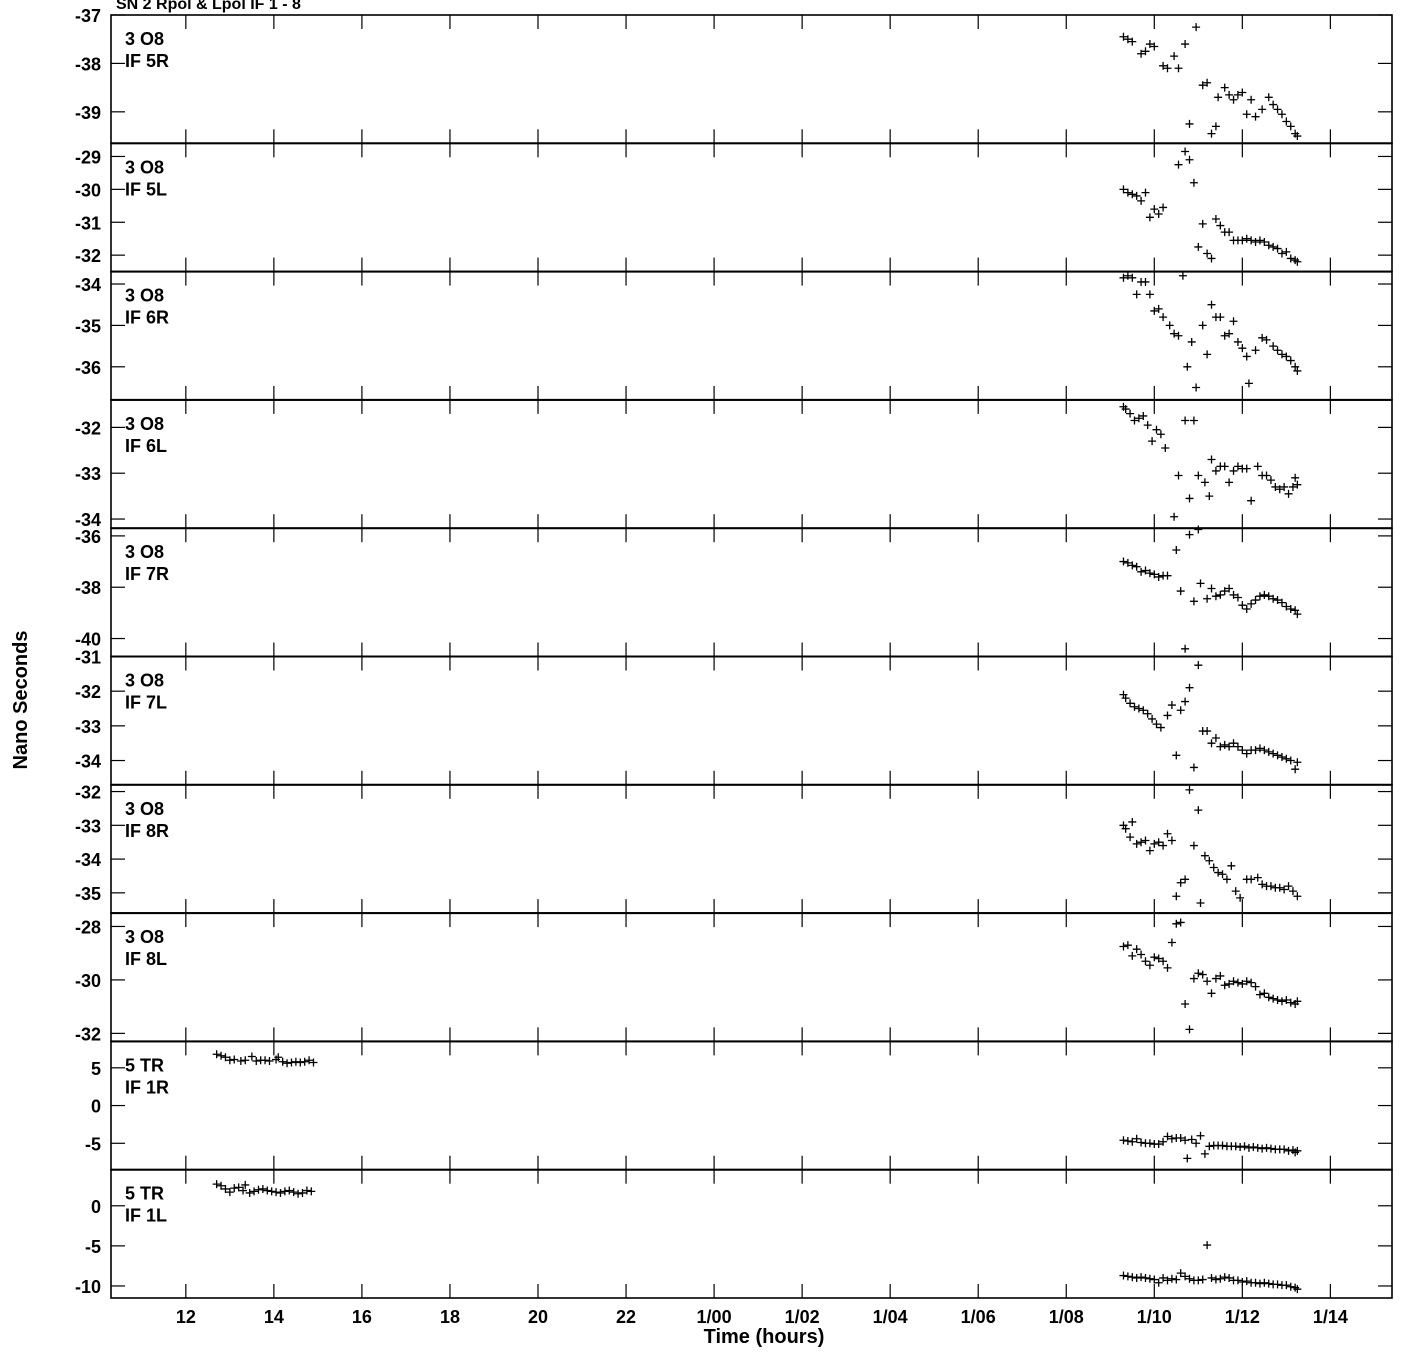  Describe the element at coordinates (88, 762) in the screenshot. I see `y-tick-label: -34` at that location.